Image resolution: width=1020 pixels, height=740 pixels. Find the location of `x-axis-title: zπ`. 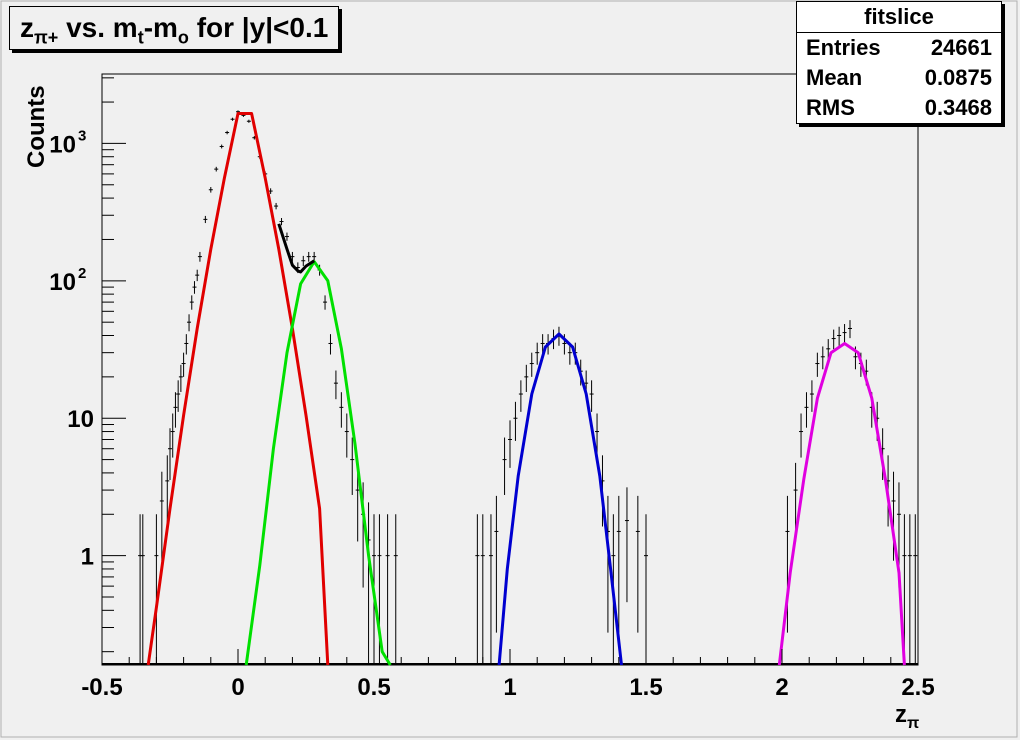

x-axis-title: zπ is located at coordinates (907, 716).